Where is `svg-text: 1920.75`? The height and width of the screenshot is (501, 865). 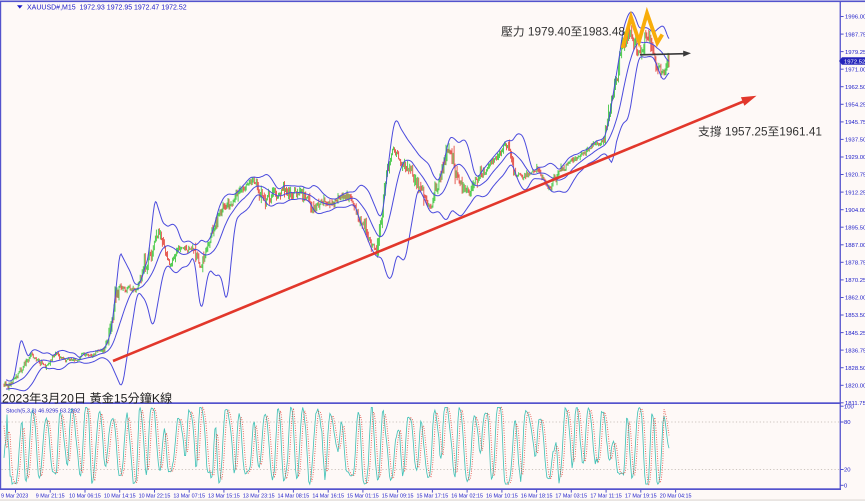
svg-text: 1920.75 is located at coordinates (855, 176).